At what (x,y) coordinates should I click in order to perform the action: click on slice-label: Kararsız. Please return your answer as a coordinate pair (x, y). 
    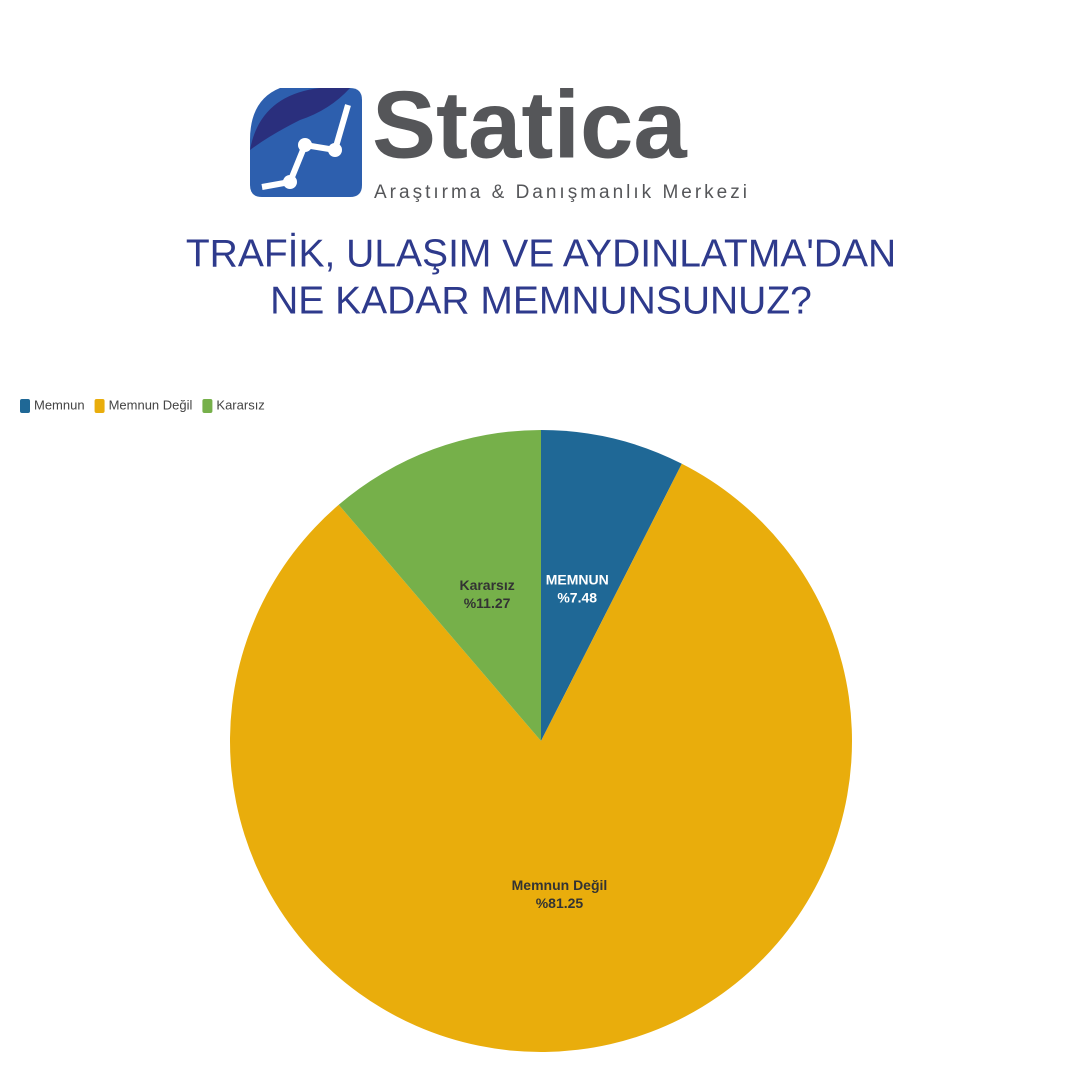
    Looking at the image, I should click on (486, 585).